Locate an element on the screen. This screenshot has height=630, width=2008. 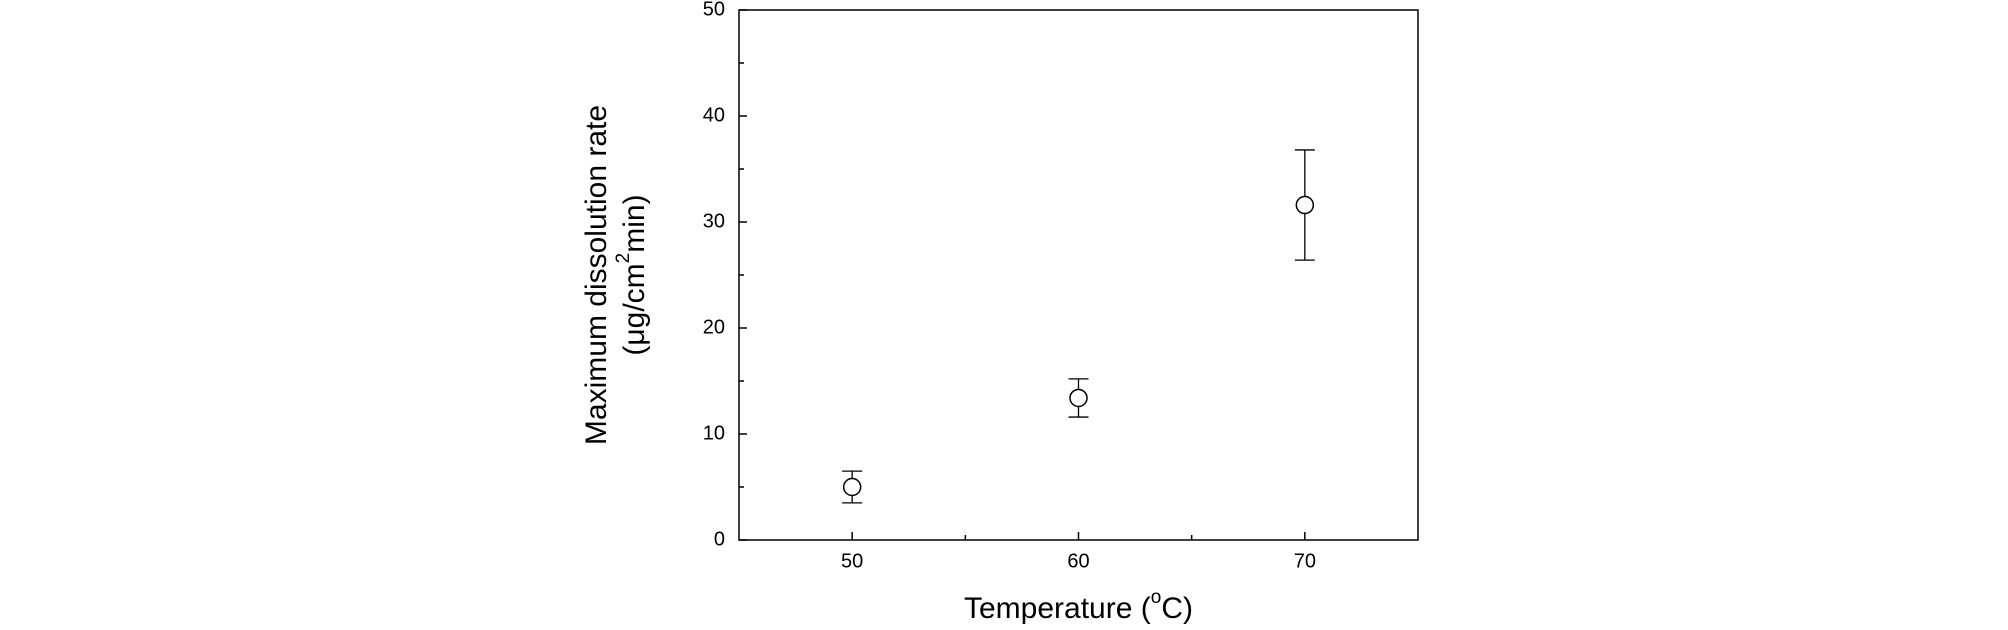
x-label-text: Temperature ( is located at coordinates (1057, 608).